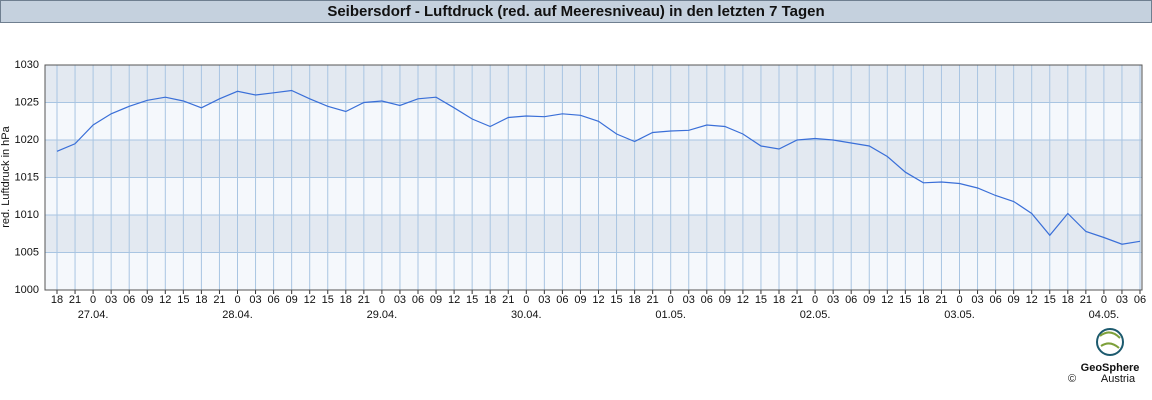 Image resolution: width=1152 pixels, height=400 pixels. I want to click on y-tick-label: 1030, so click(27, 65).